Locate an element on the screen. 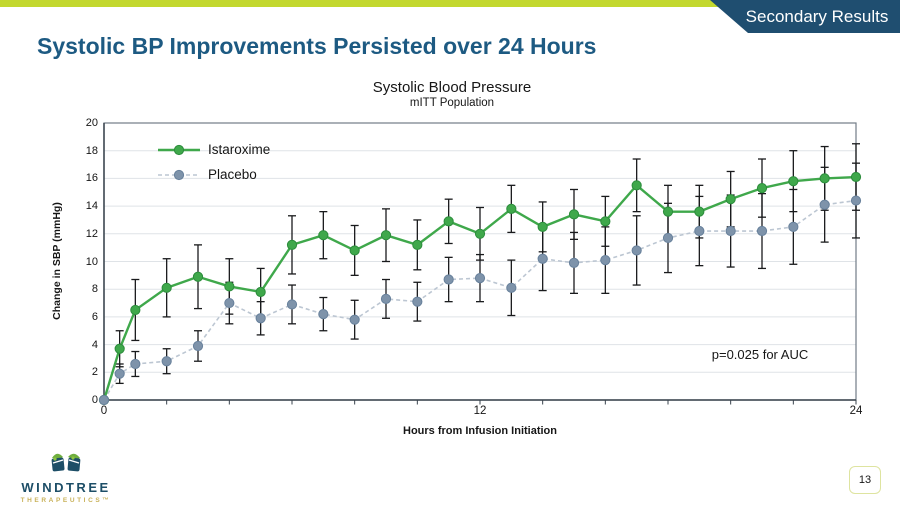 The image size is (900, 506). x-tick-label: 0 is located at coordinates (104, 411).